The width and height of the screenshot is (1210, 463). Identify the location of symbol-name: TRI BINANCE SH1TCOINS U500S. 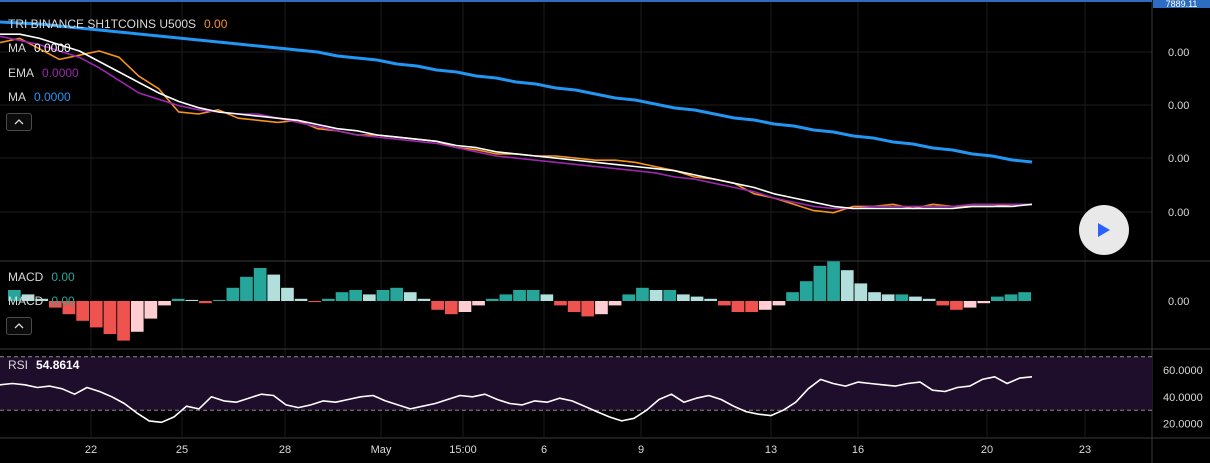
(102, 24).